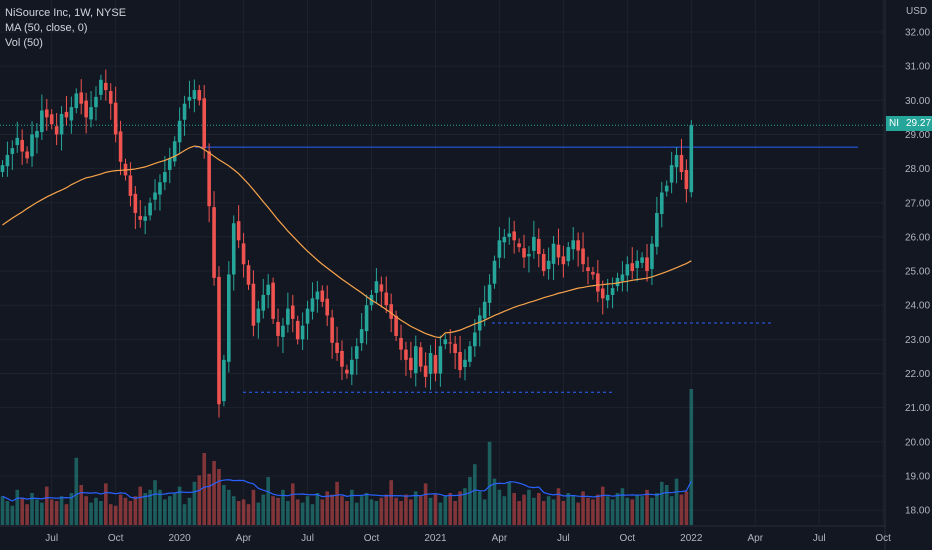 The width and height of the screenshot is (932, 550). What do you see at coordinates (46, 28) in the screenshot?
I see `legend-ma: MA (50, close, 0)` at bounding box center [46, 28].